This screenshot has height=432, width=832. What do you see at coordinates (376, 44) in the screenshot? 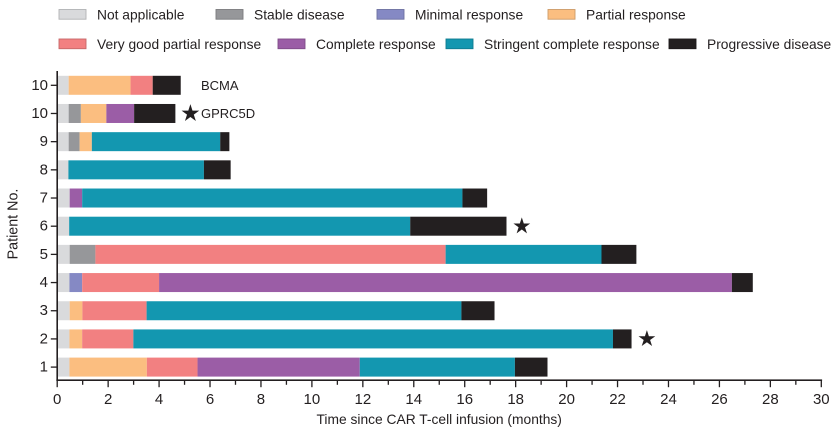
I see `svg-text: Complete response` at bounding box center [376, 44].